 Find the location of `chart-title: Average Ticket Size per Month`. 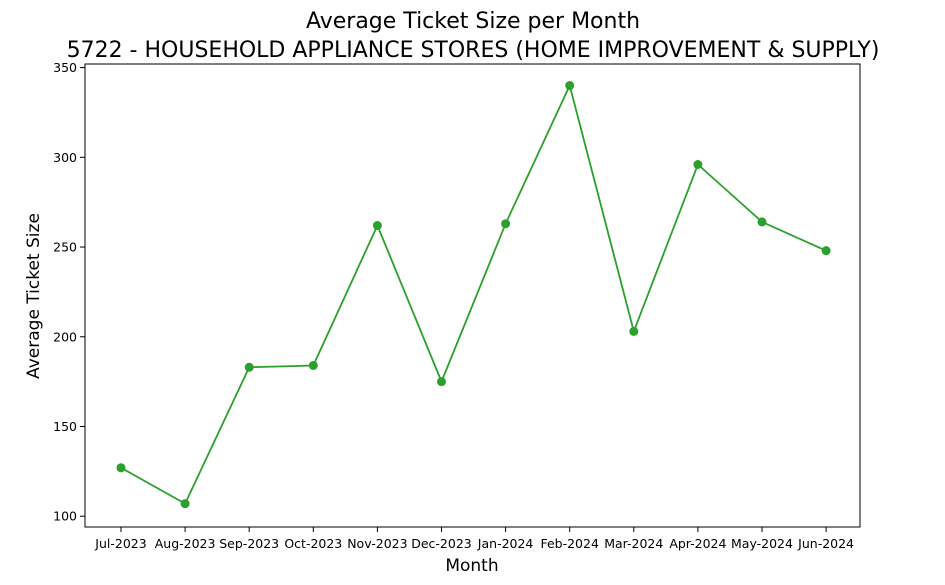

chart-title: Average Ticket Size per Month is located at coordinates (473, 21).